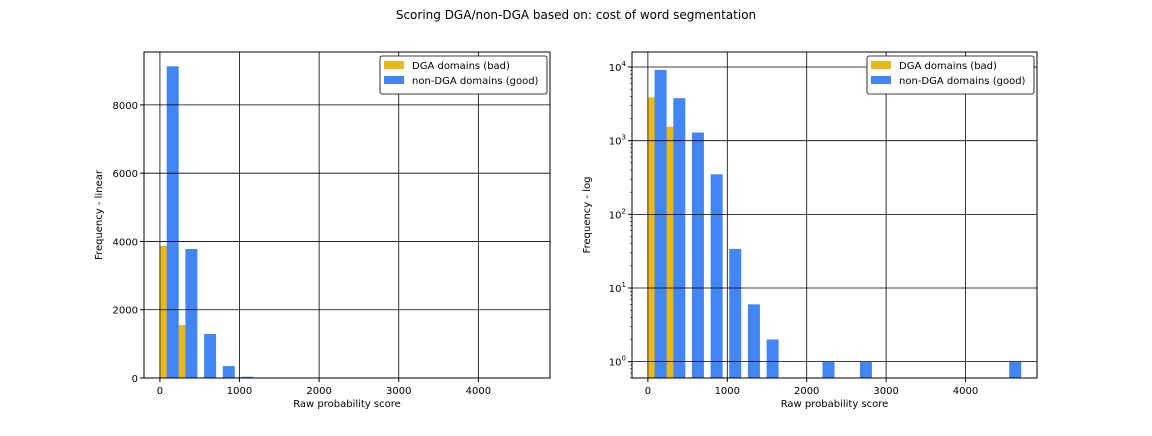  Describe the element at coordinates (125, 242) in the screenshot. I see `y-tick-label: 4000` at that location.